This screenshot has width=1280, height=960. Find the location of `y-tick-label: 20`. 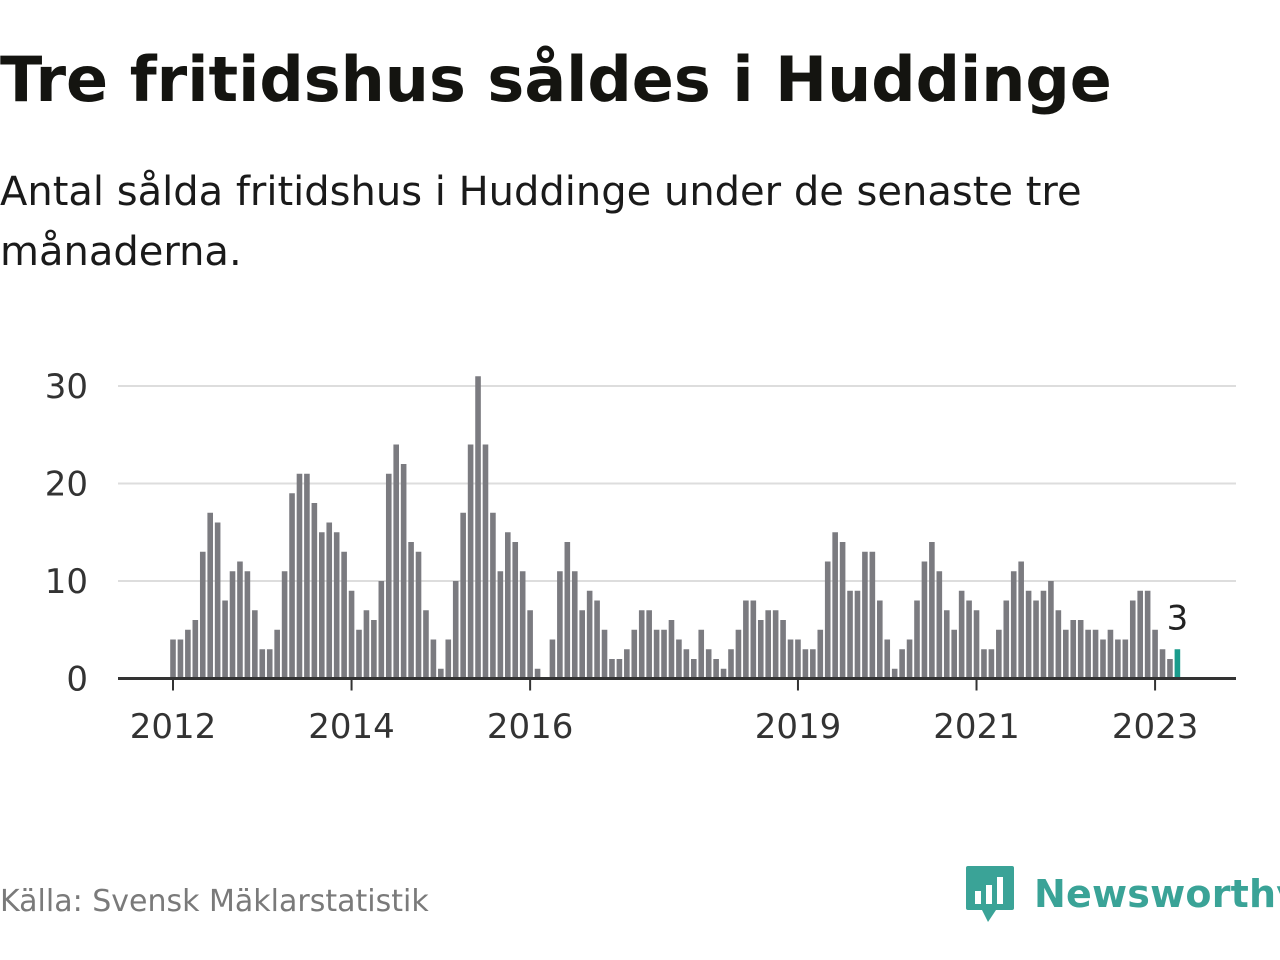

y-tick-label: 20 is located at coordinates (66, 485).